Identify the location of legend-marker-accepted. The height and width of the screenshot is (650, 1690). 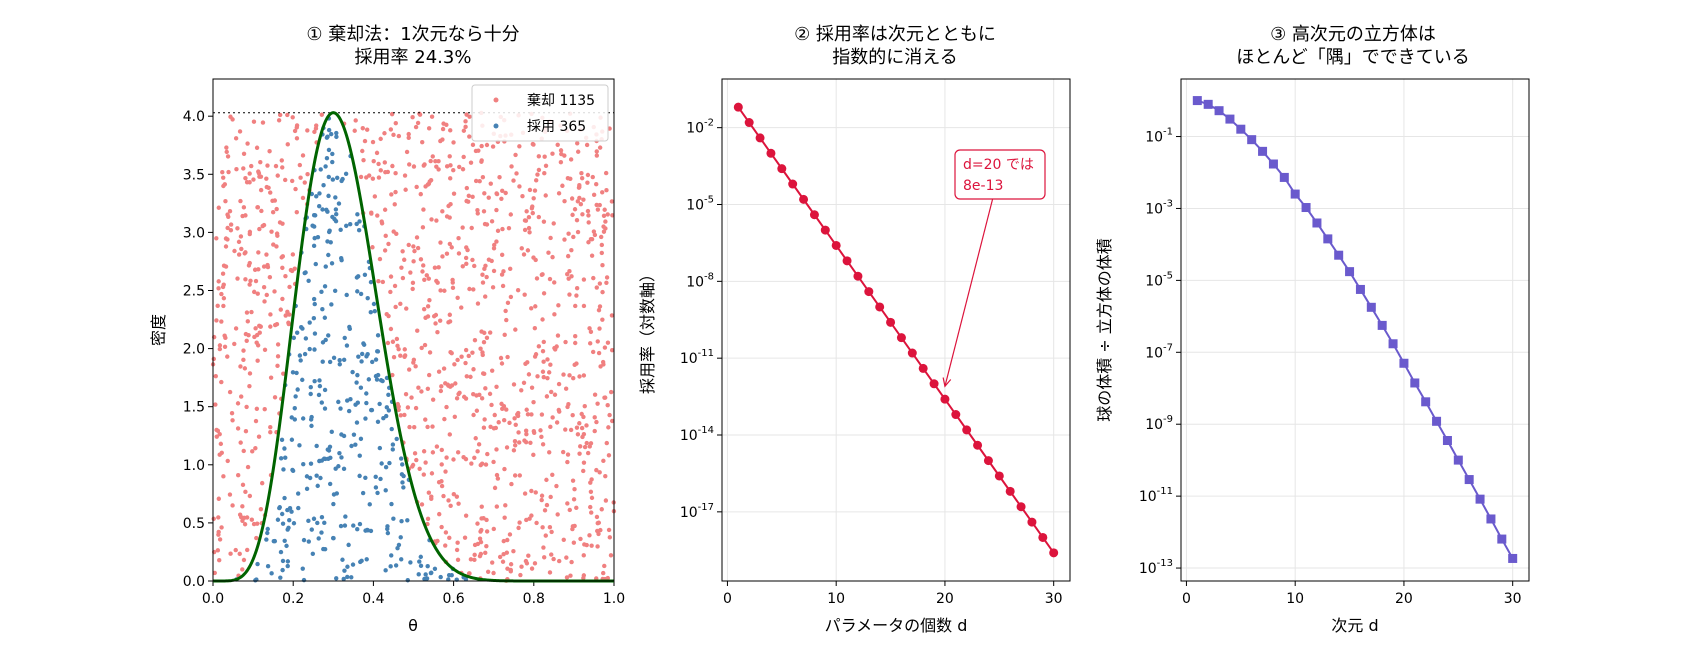
(496, 126).